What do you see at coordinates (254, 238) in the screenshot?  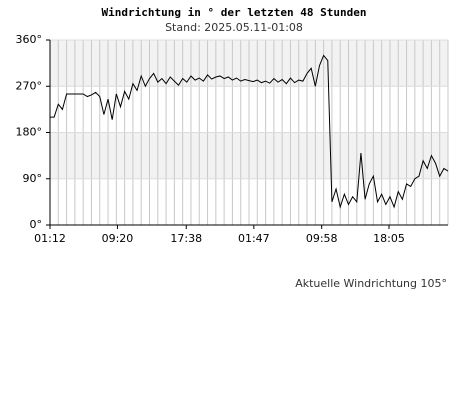 I see `x-tick-label: 01:47` at bounding box center [254, 238].